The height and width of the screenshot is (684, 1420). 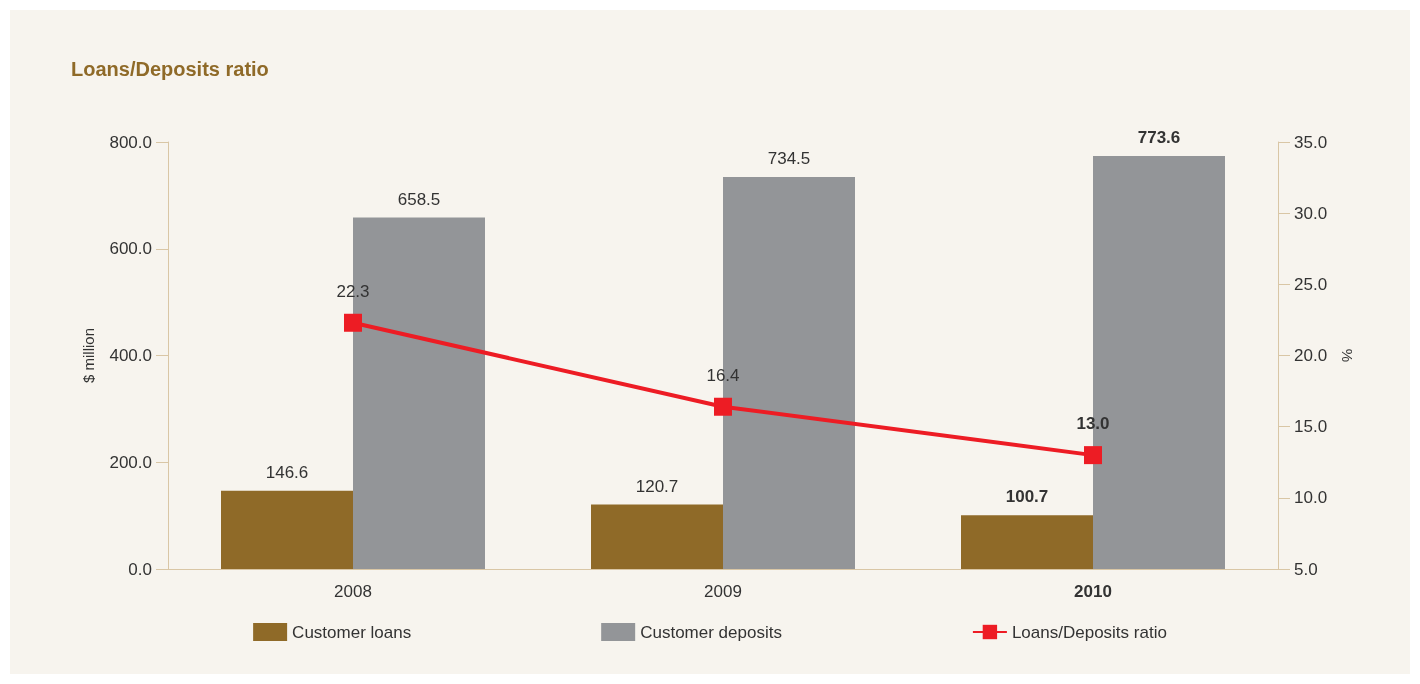 What do you see at coordinates (419, 199) in the screenshot?
I see `data-label: 658.5` at bounding box center [419, 199].